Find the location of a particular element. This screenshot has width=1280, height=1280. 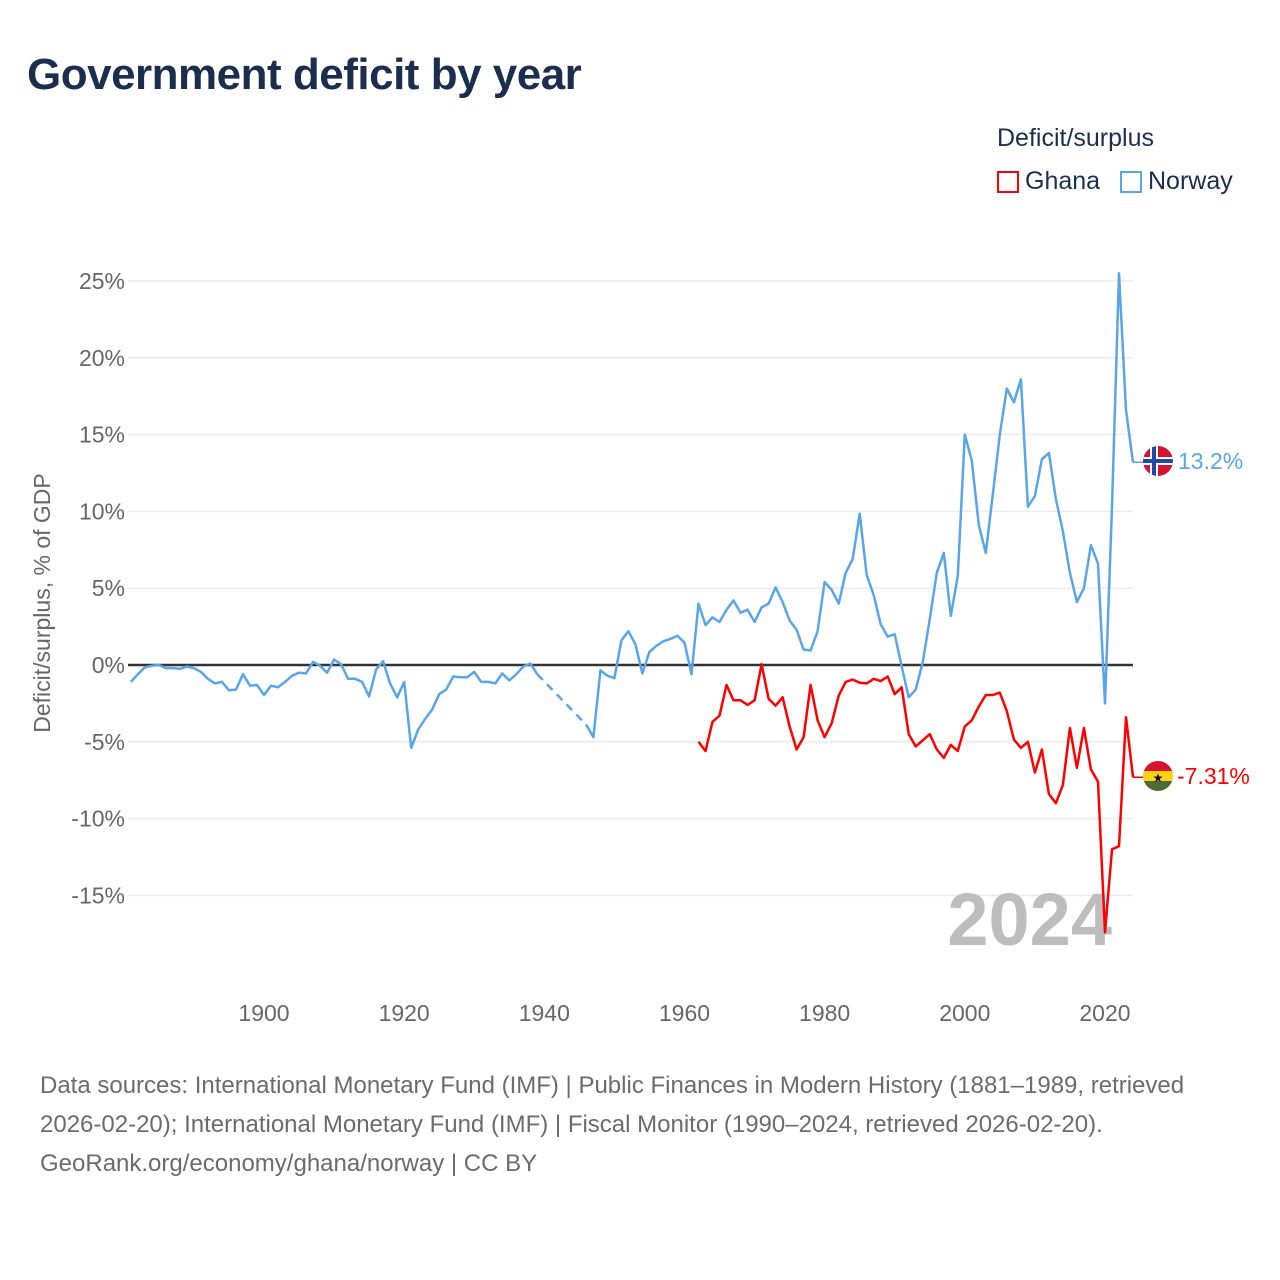

norway-end-label: 13.2% is located at coordinates (1210, 461).